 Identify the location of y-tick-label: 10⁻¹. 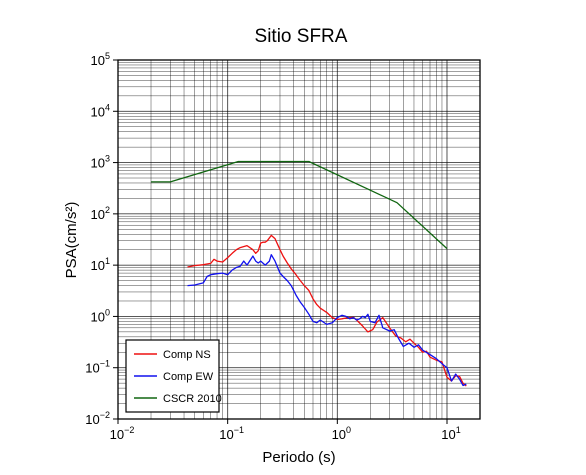
(97, 367).